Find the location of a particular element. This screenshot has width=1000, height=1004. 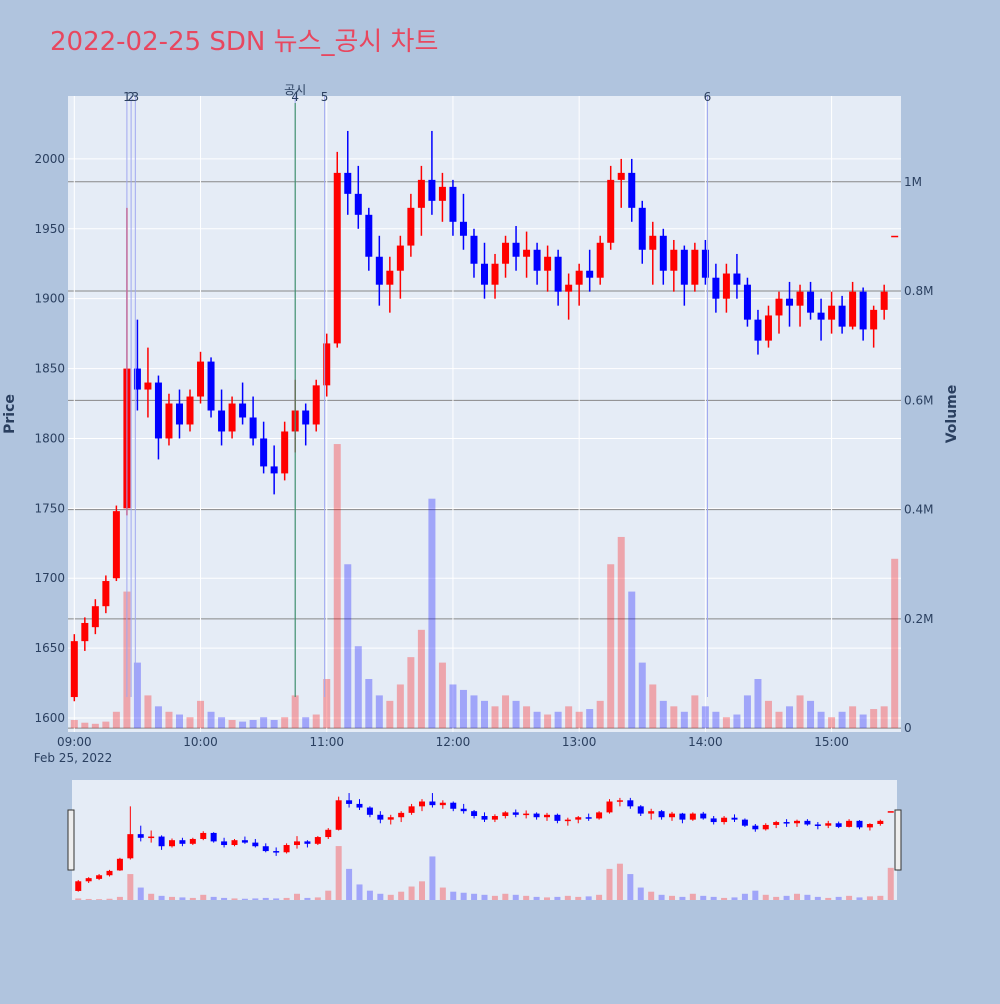

y-tick-label: 1700 is located at coordinates (49, 578).